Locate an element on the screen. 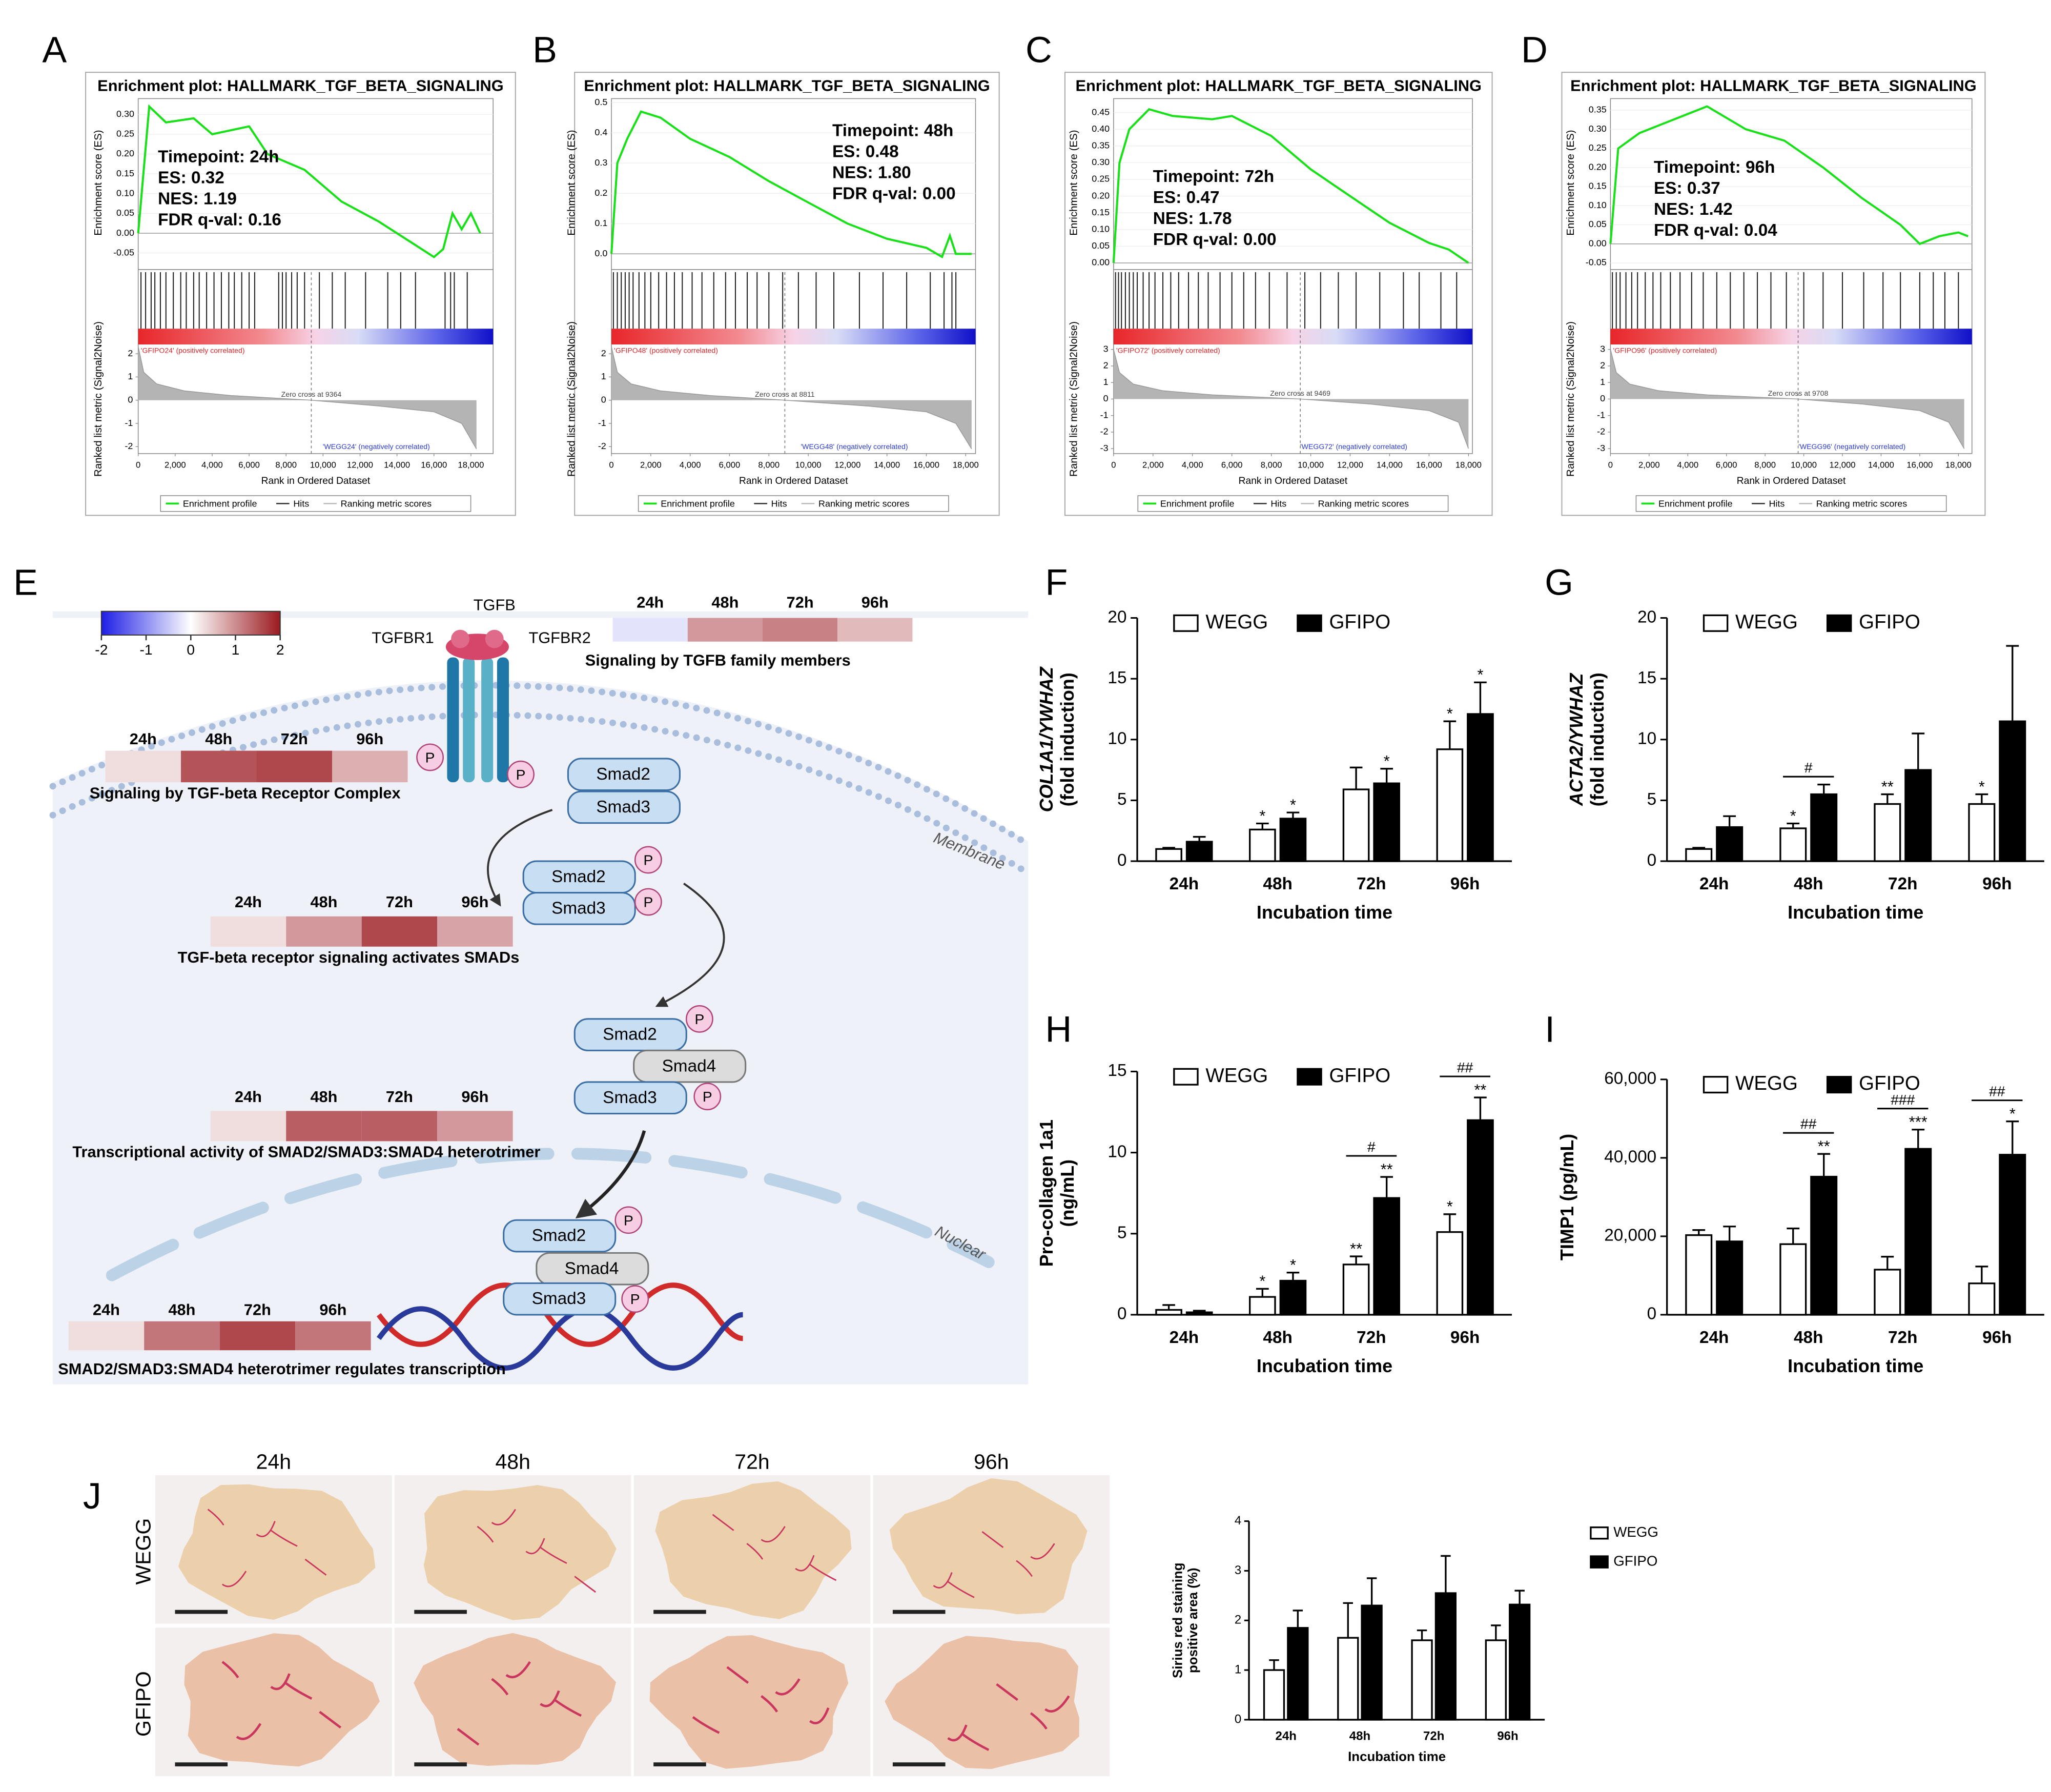 The image size is (2051, 1792). y-tick-label: 0.1 is located at coordinates (600, 223).